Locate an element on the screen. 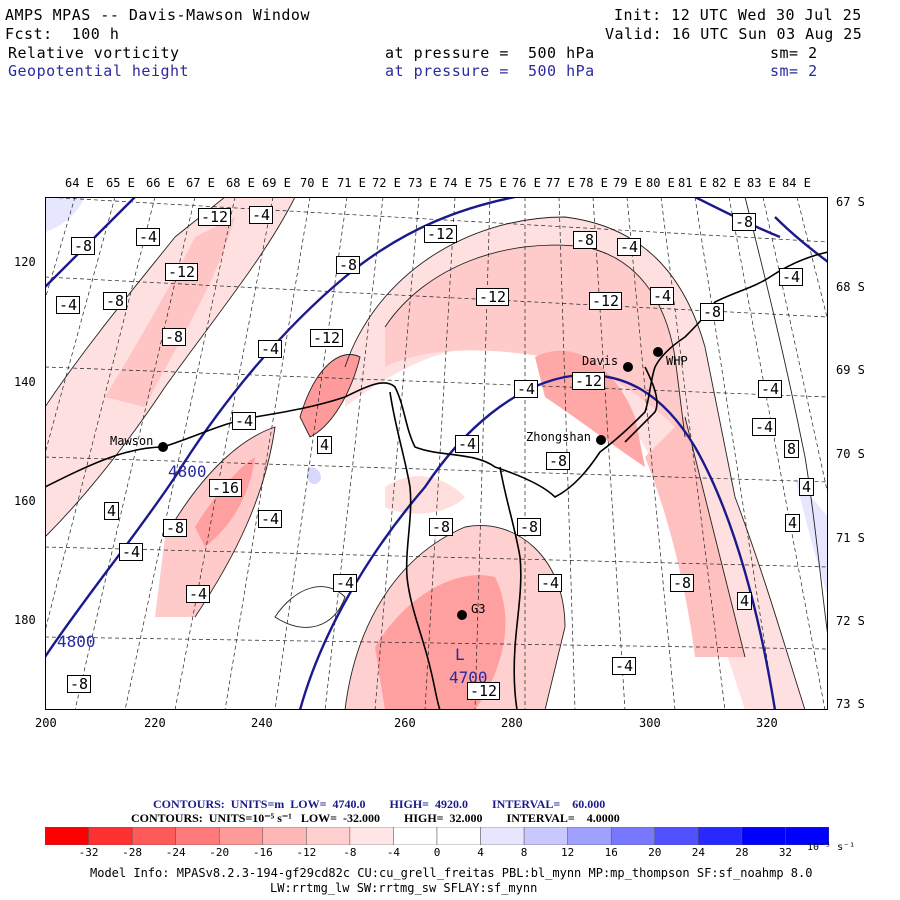 The width and height of the screenshot is (900, 900). colorbar-label: 24 is located at coordinates (698, 852).